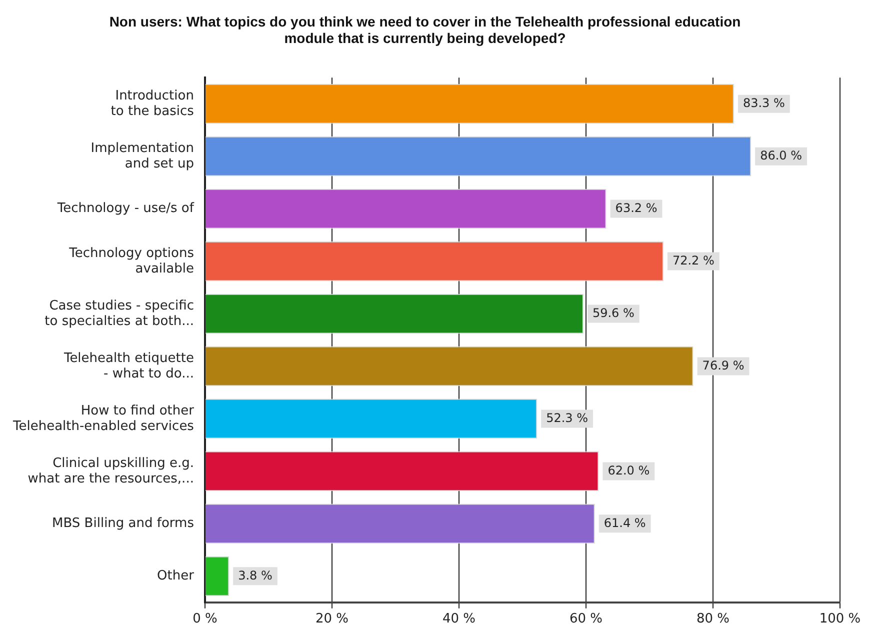 Image resolution: width=875 pixels, height=635 pixels. Describe the element at coordinates (123, 524) in the screenshot. I see `y-tick-label: MBS Billing and forms` at that location.